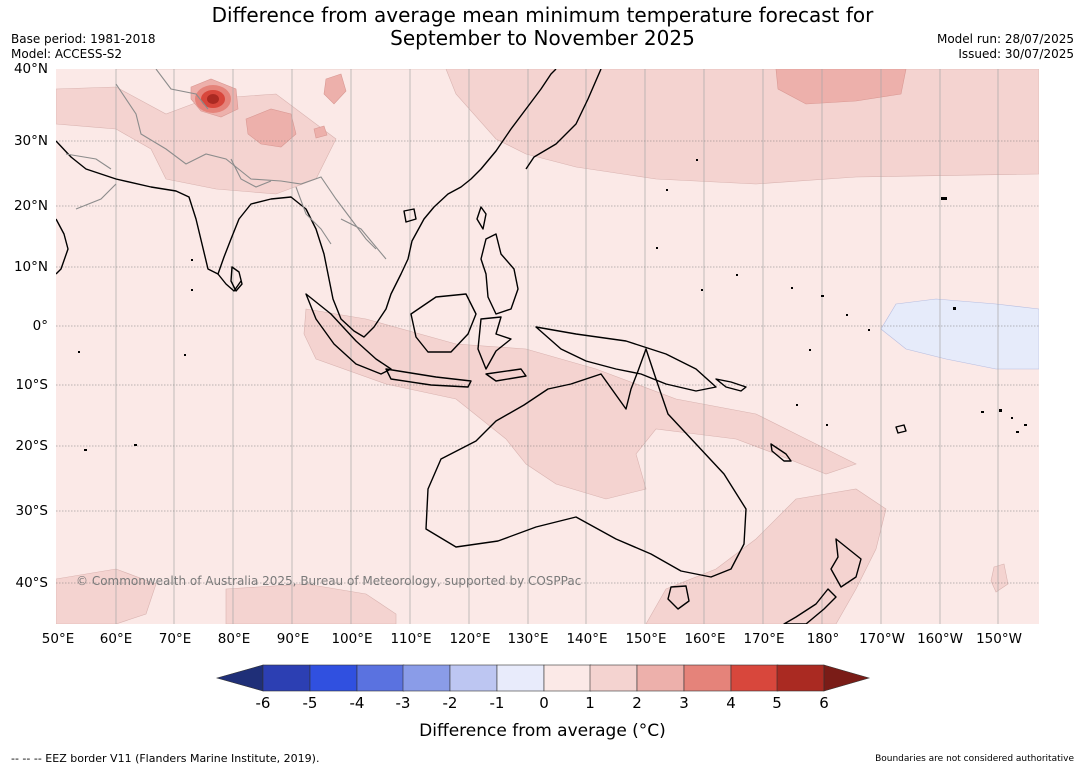 This screenshot has height=770, width=1085. I want to click on coast-sulawesi, so click(494, 343).